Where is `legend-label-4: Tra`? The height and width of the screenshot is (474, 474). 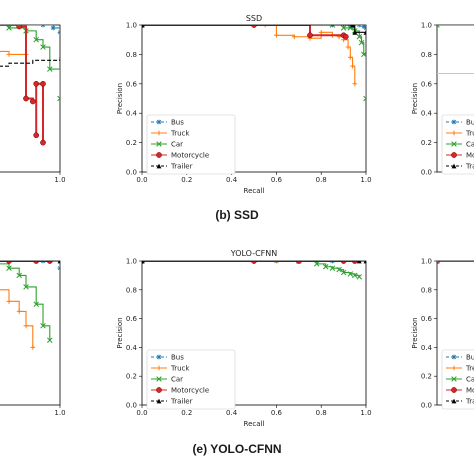
legend-label-4: Tra is located at coordinates (469, 402).